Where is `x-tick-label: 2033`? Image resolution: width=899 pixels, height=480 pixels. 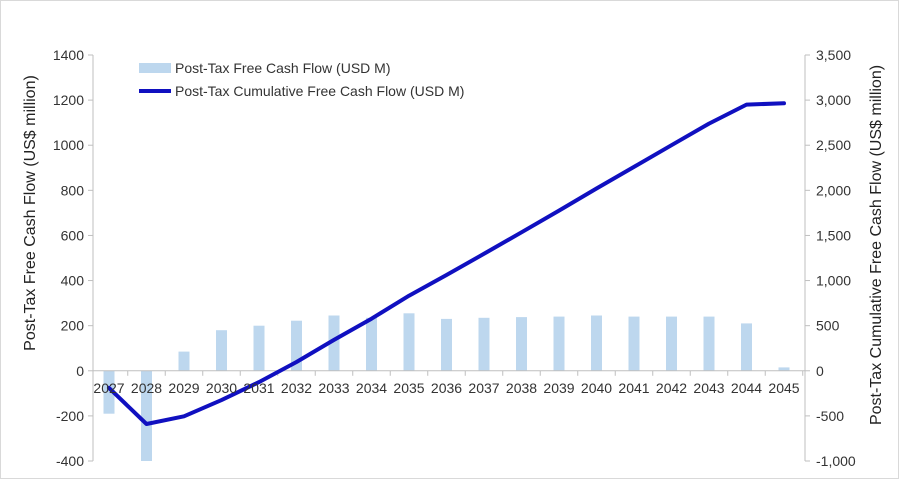
x-tick-label: 2033 is located at coordinates (333, 388).